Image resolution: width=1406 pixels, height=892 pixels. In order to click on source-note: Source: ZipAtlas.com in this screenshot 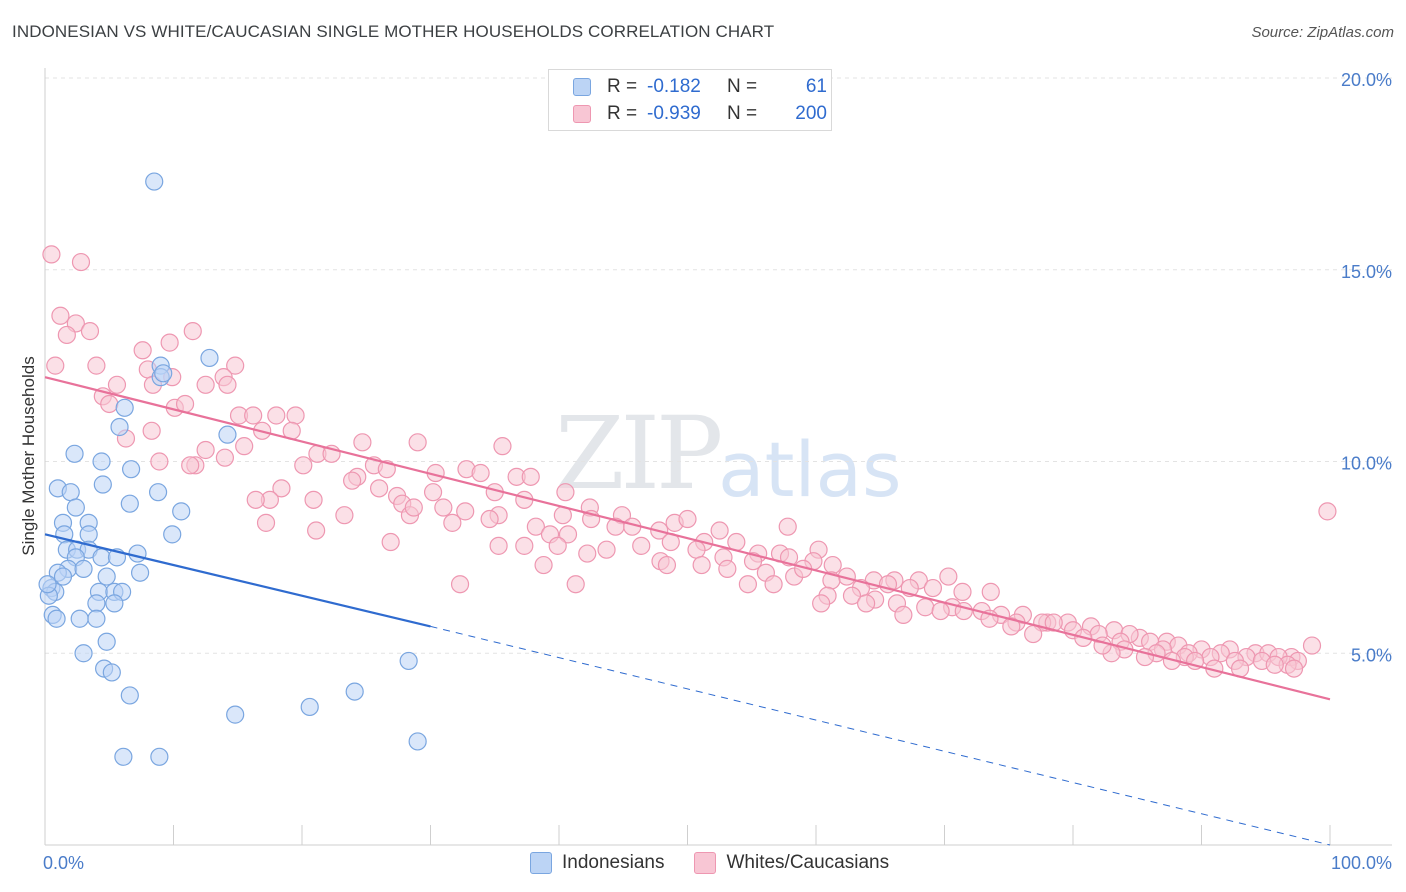, I will do `click(1322, 32)`.